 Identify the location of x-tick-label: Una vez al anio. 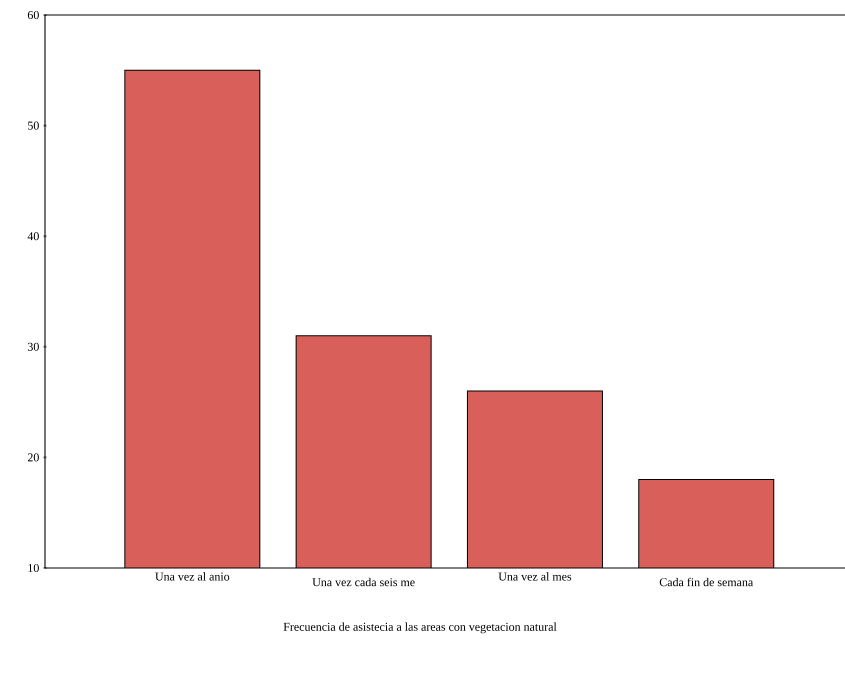
(192, 576).